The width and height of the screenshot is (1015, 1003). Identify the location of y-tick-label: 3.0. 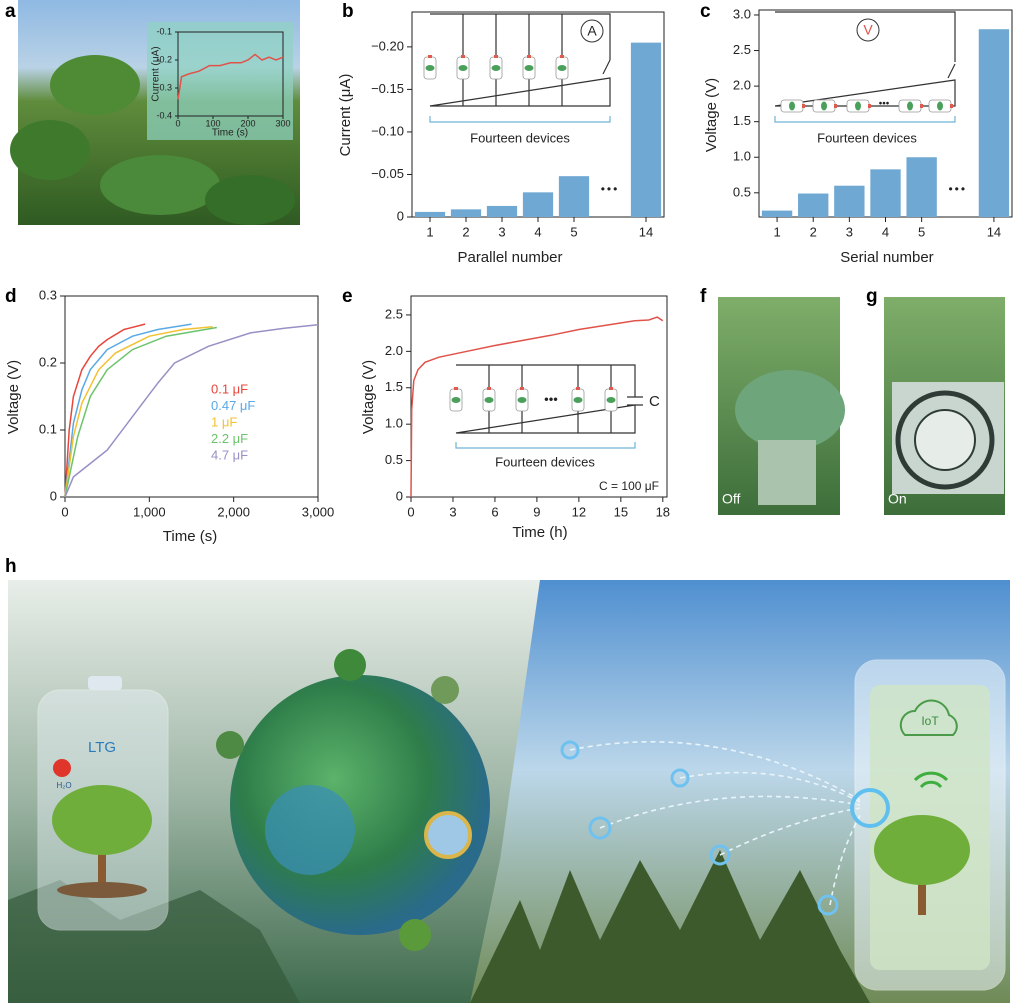
(742, 13).